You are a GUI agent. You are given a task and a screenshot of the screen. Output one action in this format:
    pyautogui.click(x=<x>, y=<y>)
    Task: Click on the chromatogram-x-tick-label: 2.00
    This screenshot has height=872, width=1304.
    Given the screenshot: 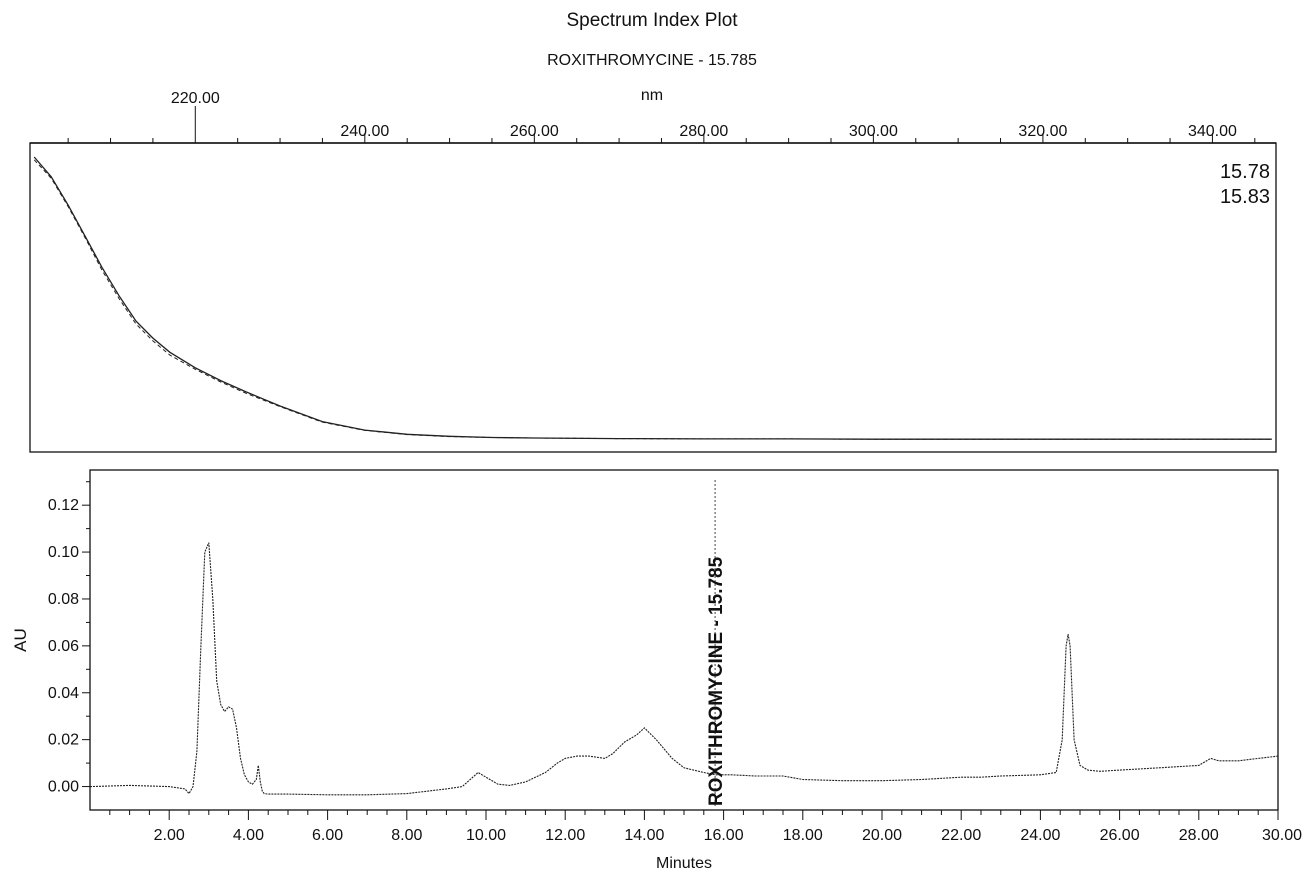 What is the action you would take?
    pyautogui.click(x=169, y=835)
    